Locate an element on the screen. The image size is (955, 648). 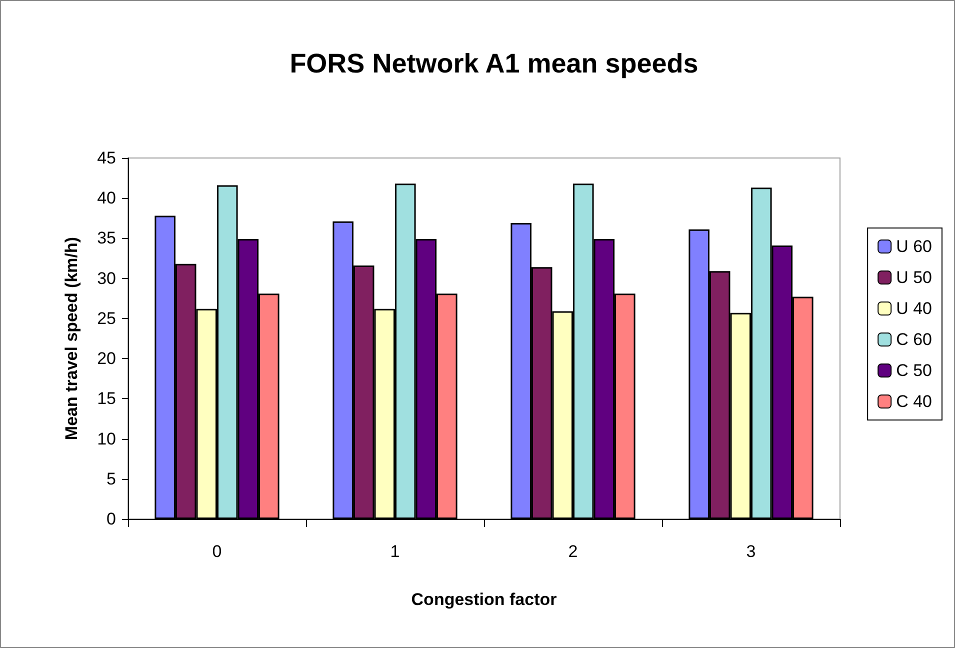
legend-label: U 40 is located at coordinates (914, 308).